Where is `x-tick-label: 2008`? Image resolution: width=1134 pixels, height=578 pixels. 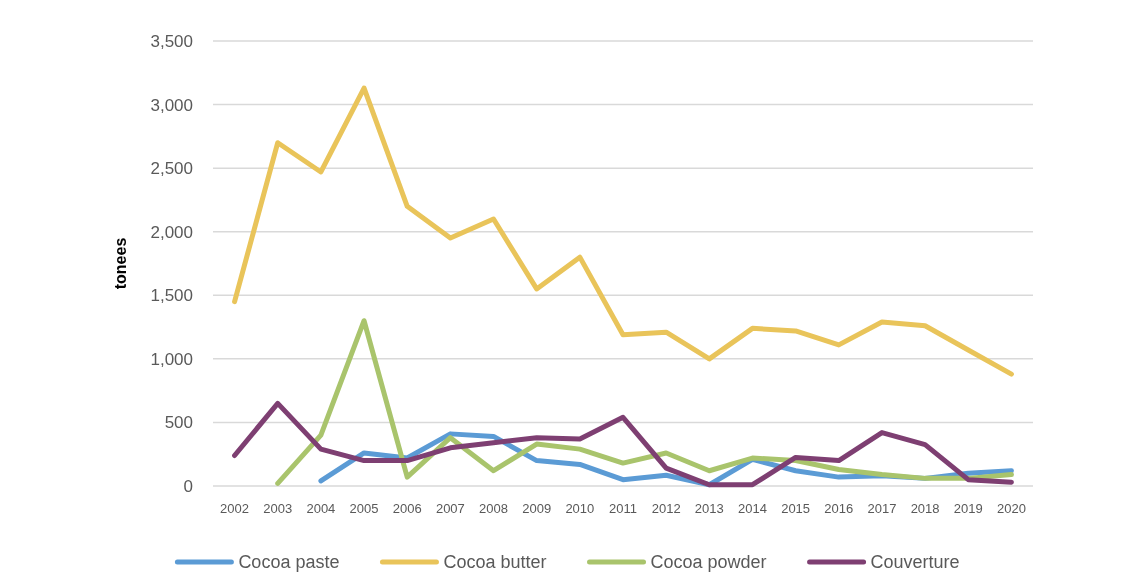 x-tick-label: 2008 is located at coordinates (493, 508).